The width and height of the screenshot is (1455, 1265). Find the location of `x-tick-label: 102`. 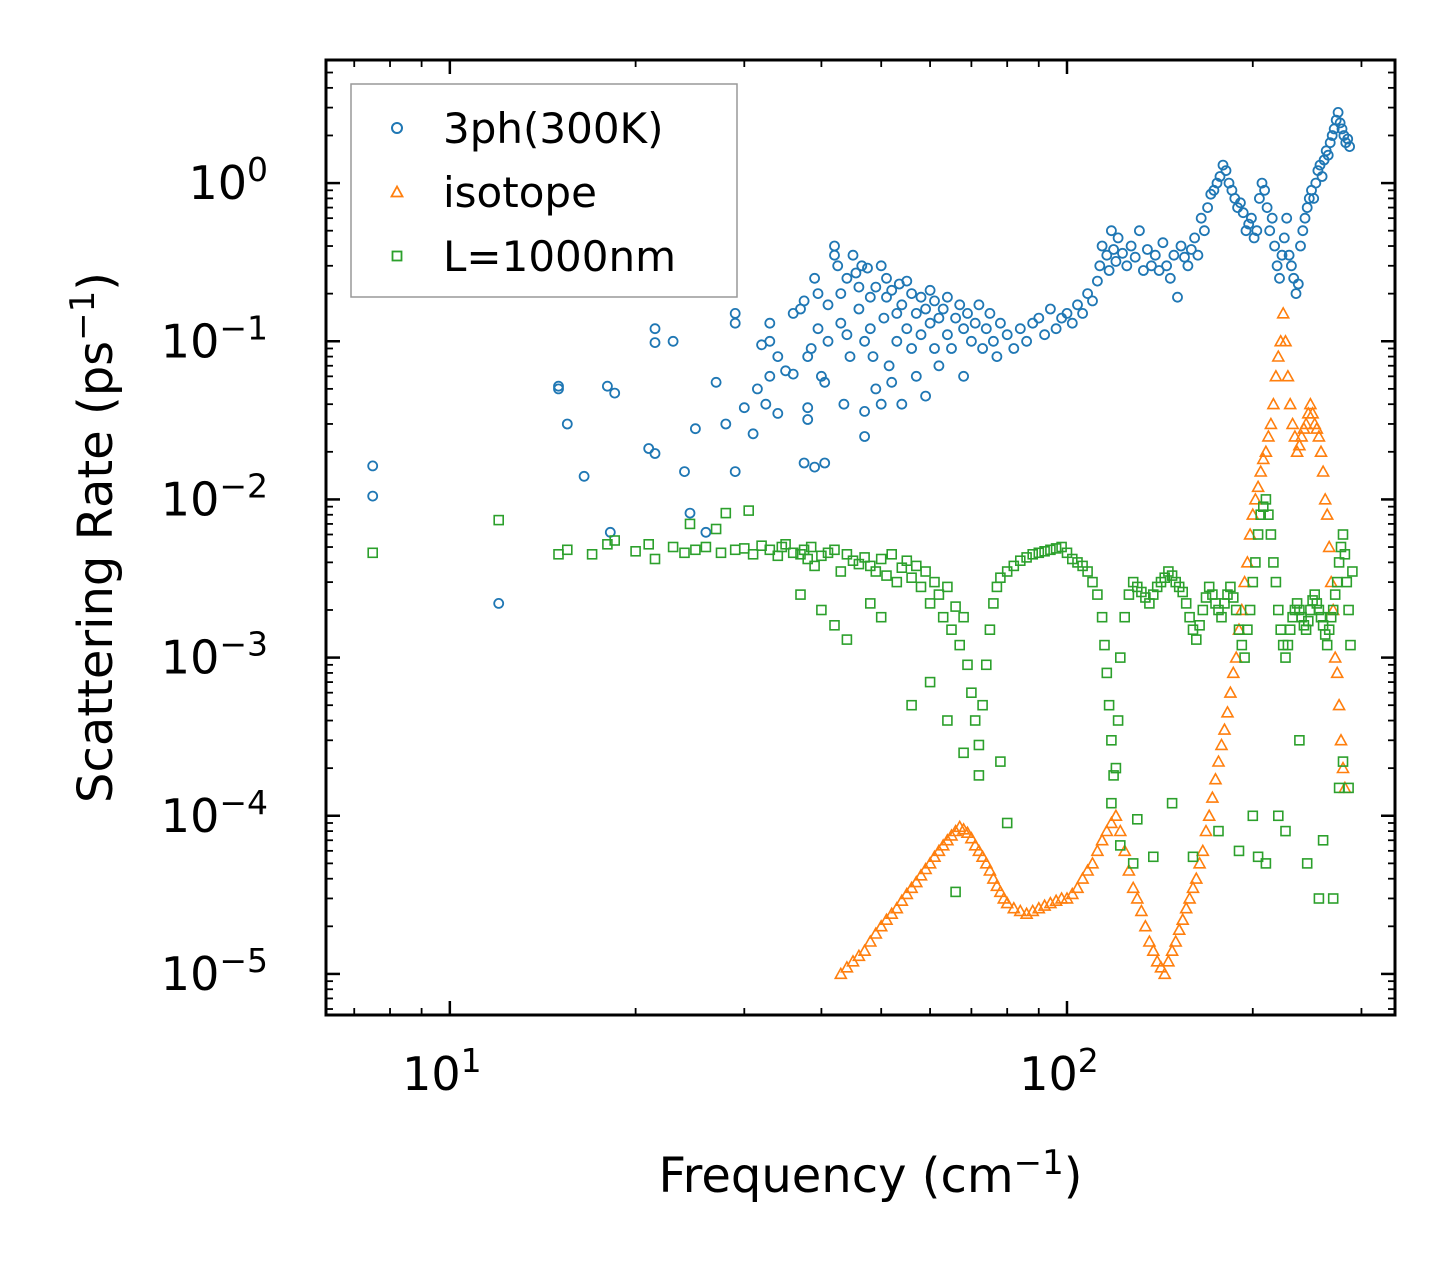

x-tick-label: 102 is located at coordinates (1059, 1071).